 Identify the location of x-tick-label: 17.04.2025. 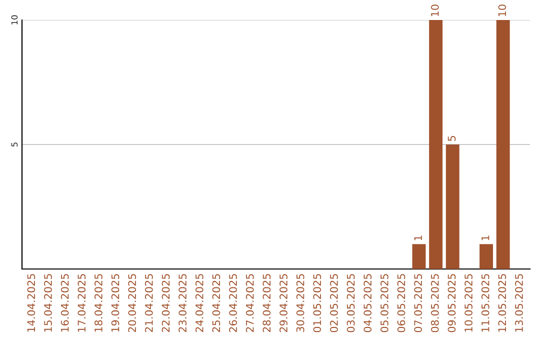
(82, 303).